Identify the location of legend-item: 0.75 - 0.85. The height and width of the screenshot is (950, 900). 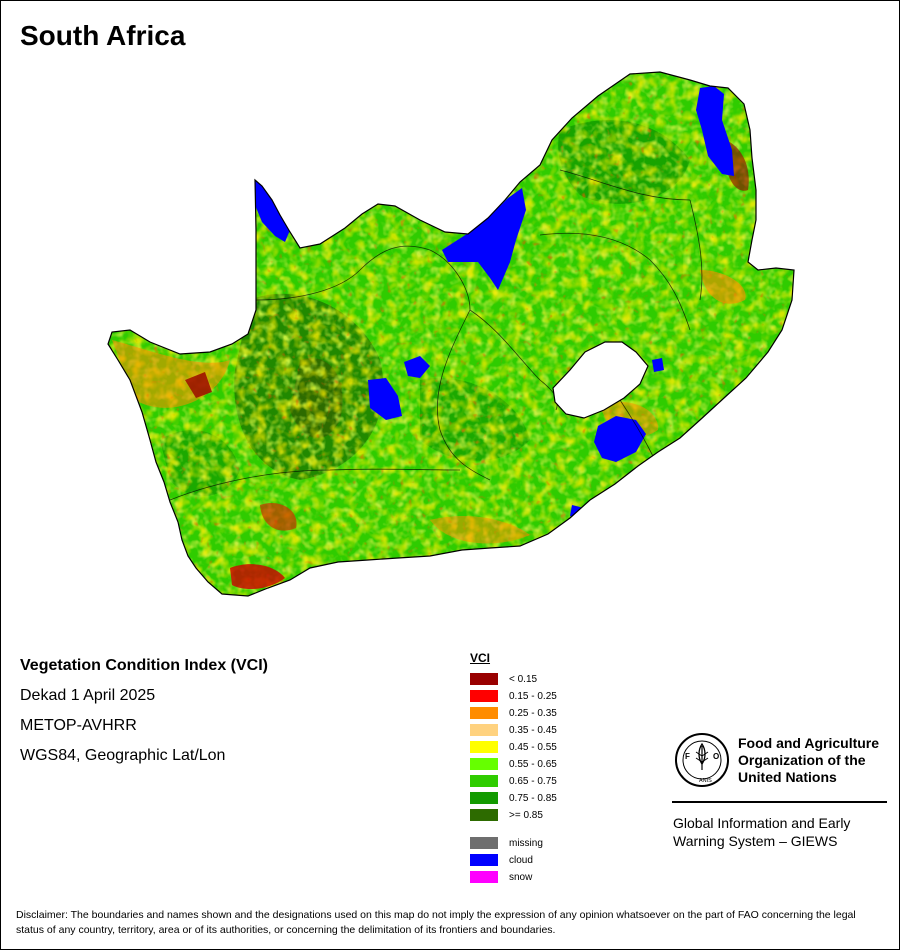
(513, 798).